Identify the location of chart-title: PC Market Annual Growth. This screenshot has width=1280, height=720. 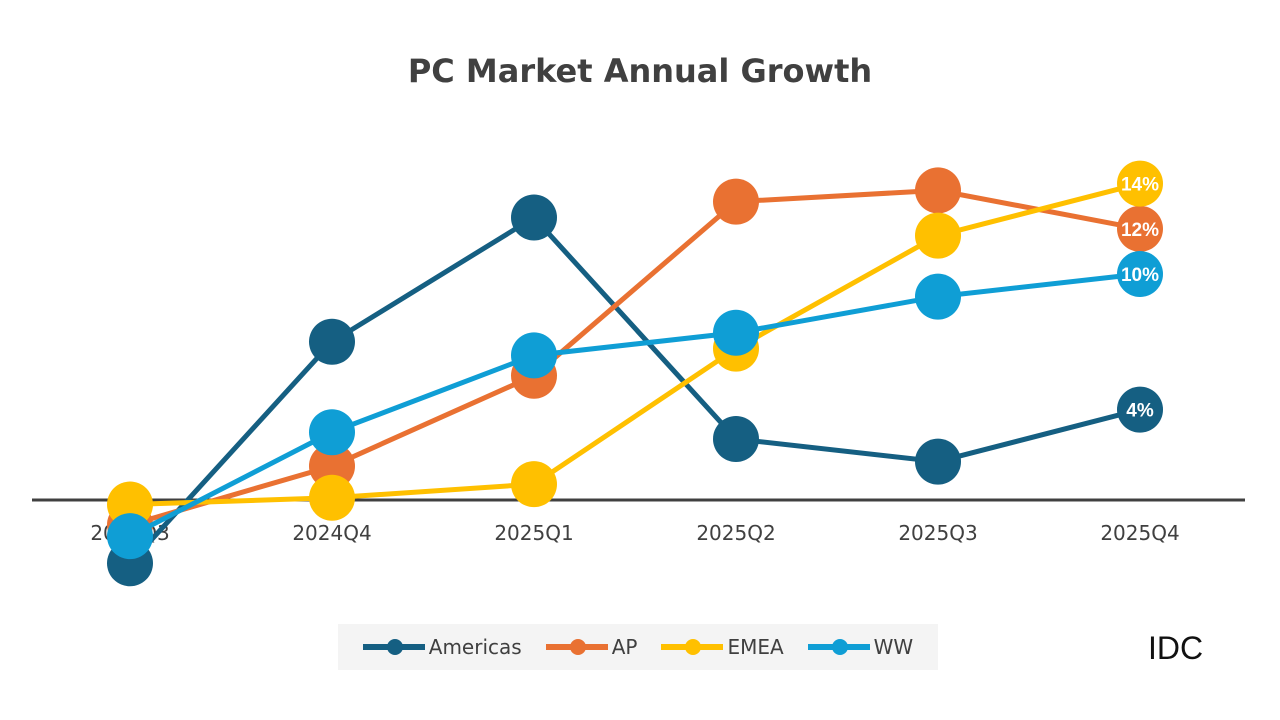
(640, 71).